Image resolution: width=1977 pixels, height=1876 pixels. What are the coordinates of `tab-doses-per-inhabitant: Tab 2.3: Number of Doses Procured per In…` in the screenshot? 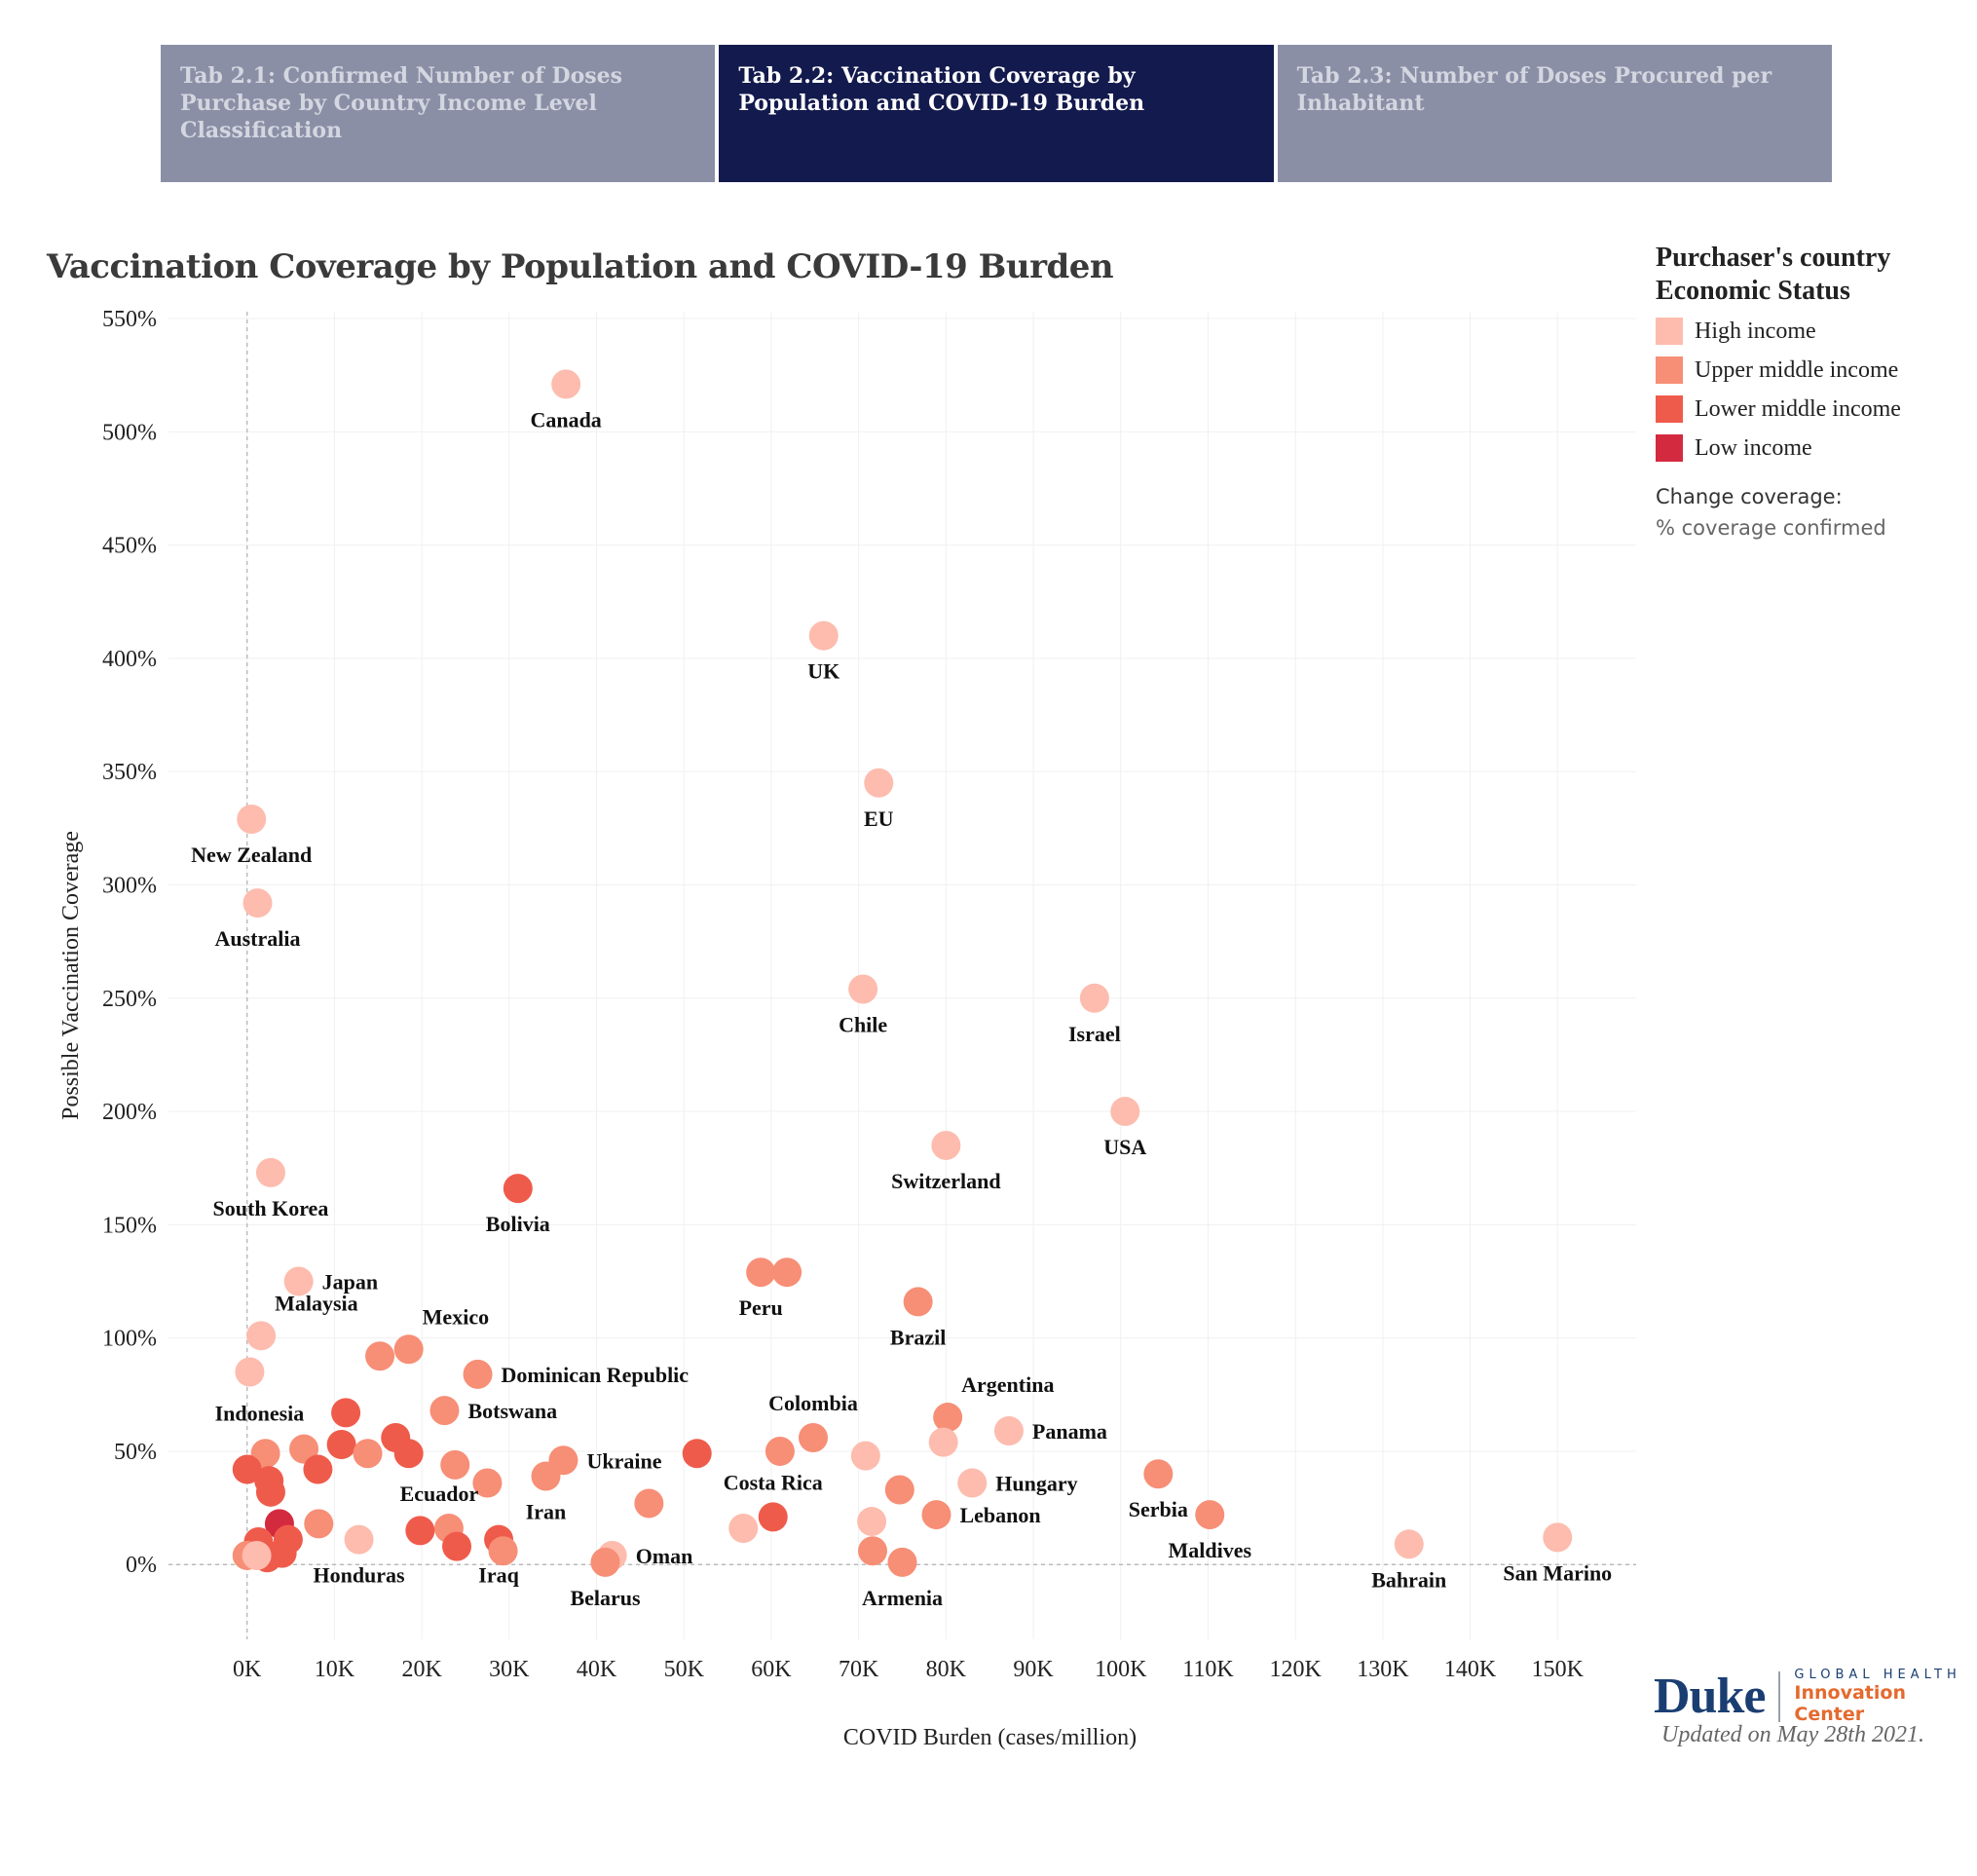 It's located at (1555, 114).